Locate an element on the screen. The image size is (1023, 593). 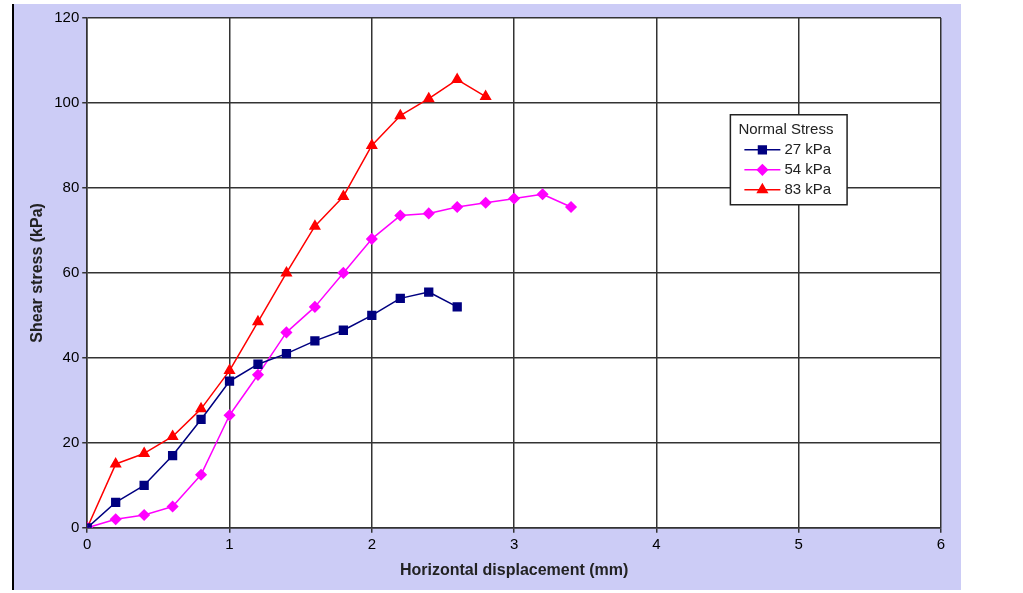
legend-title: Normal Stress is located at coordinates (786, 128).